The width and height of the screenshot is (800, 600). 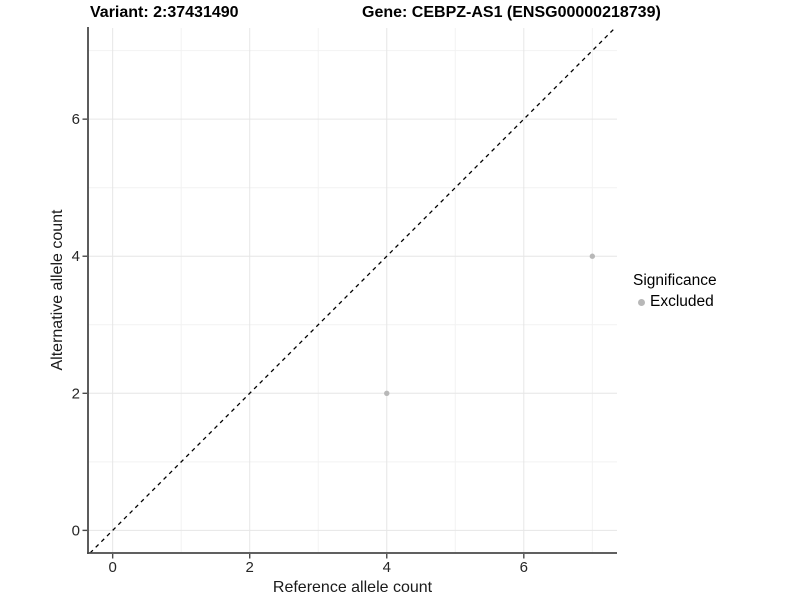 I want to click on x-tick-label: 2, so click(x=250, y=567).